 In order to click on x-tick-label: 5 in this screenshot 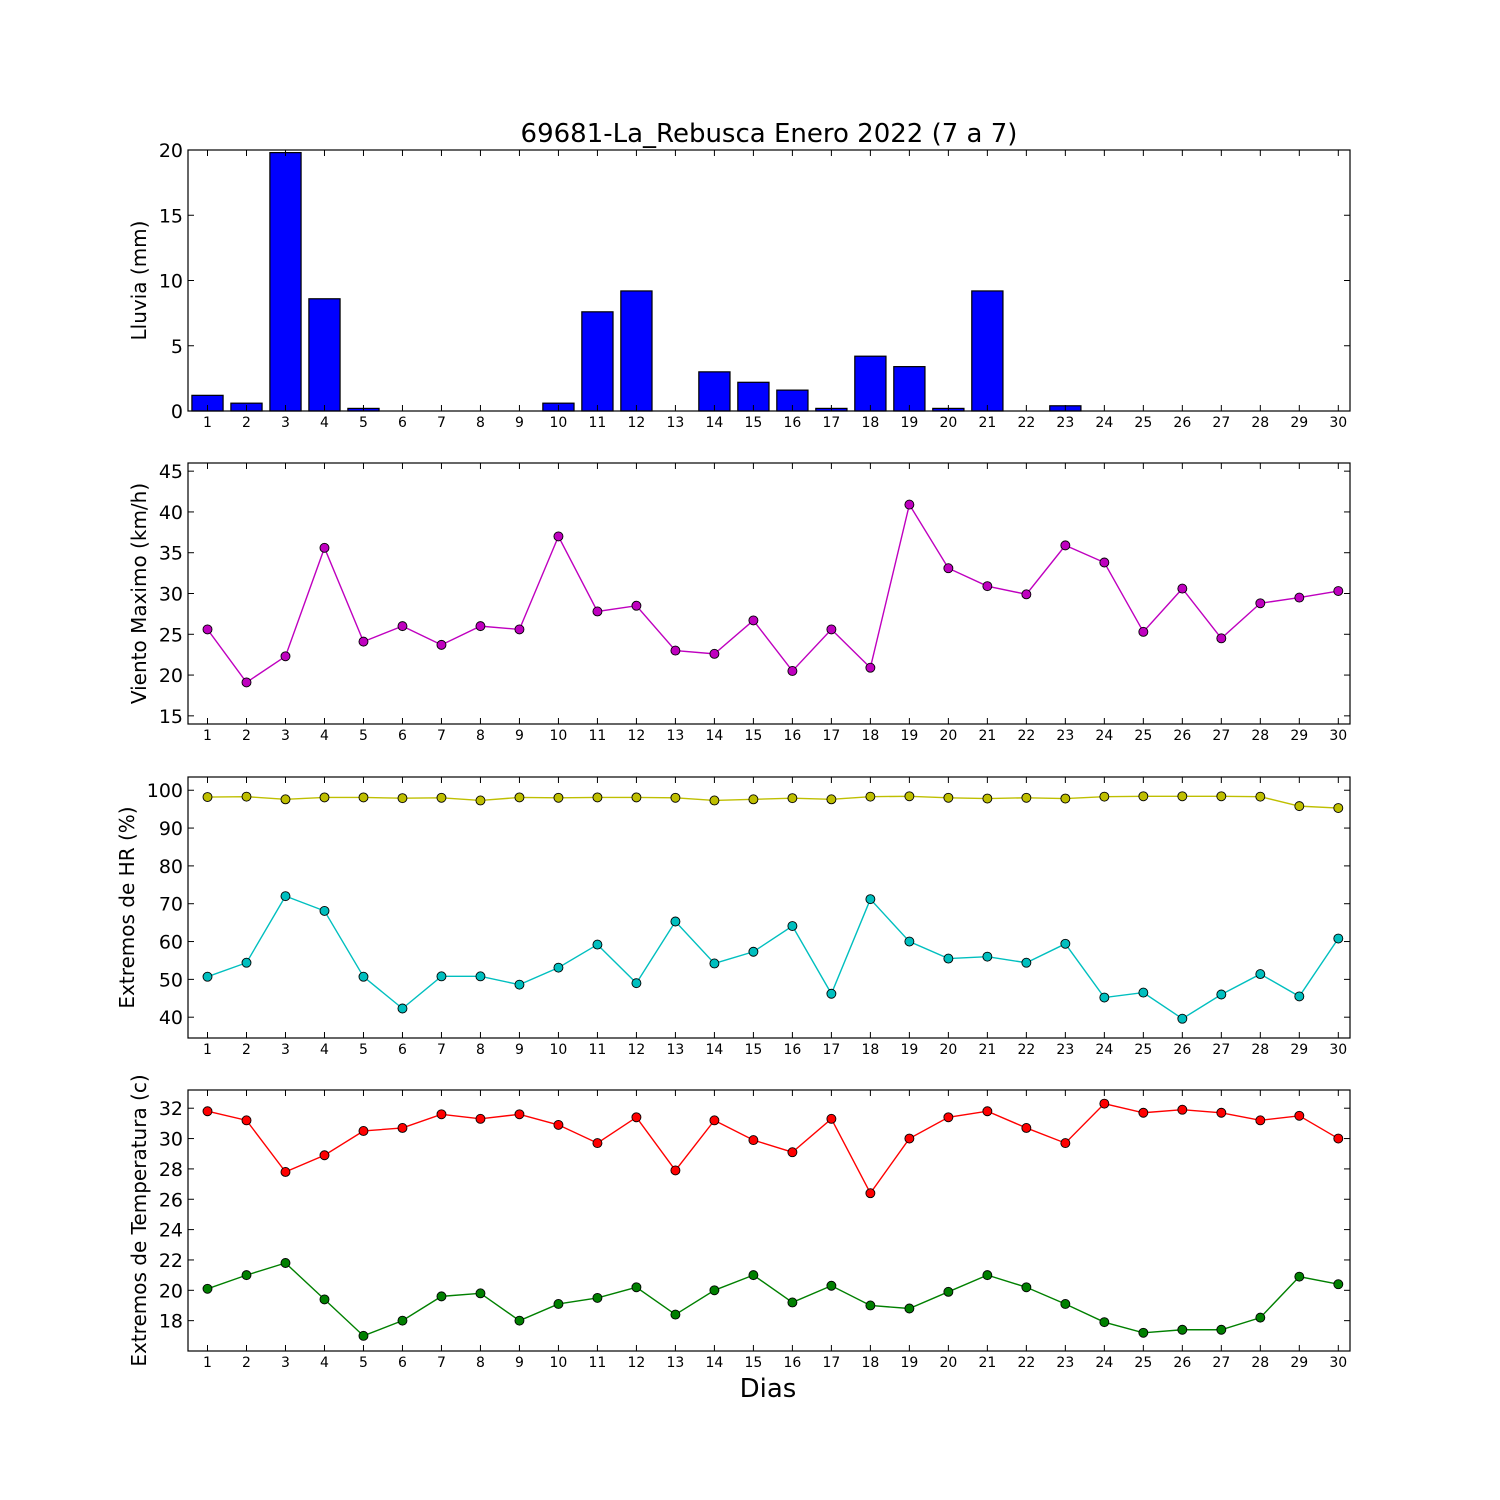, I will do `click(363, 423)`.